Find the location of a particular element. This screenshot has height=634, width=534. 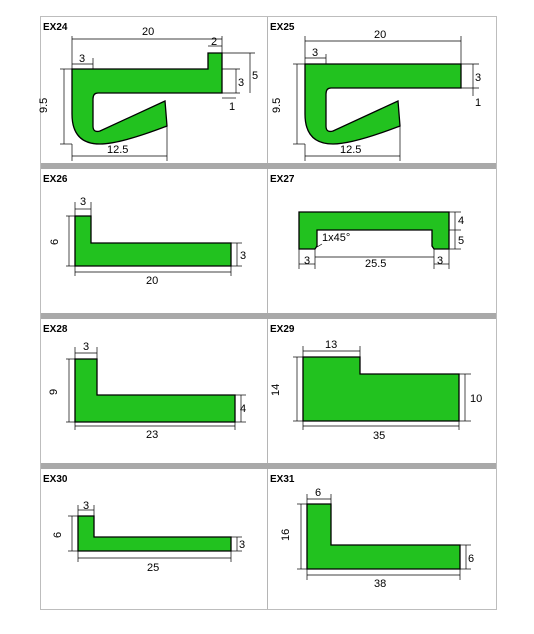

dim-right: 10 is located at coordinates (476, 399).